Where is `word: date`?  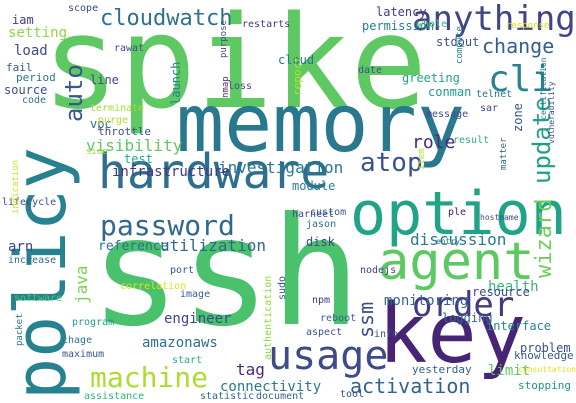 word: date is located at coordinates (370, 70).